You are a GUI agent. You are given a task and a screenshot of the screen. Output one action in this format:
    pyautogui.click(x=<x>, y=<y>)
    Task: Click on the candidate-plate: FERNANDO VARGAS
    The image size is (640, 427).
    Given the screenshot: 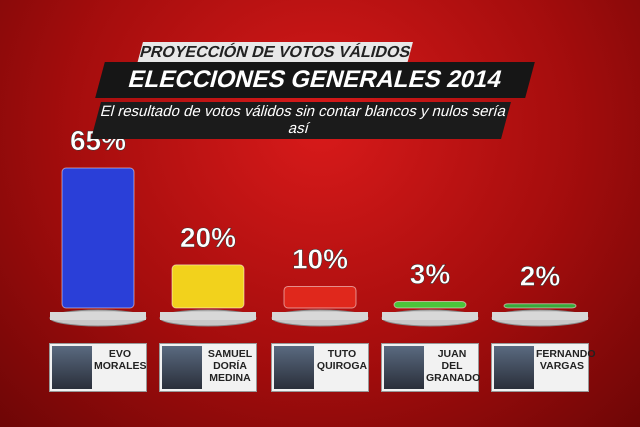 What is the action you would take?
    pyautogui.click(x=543, y=367)
    